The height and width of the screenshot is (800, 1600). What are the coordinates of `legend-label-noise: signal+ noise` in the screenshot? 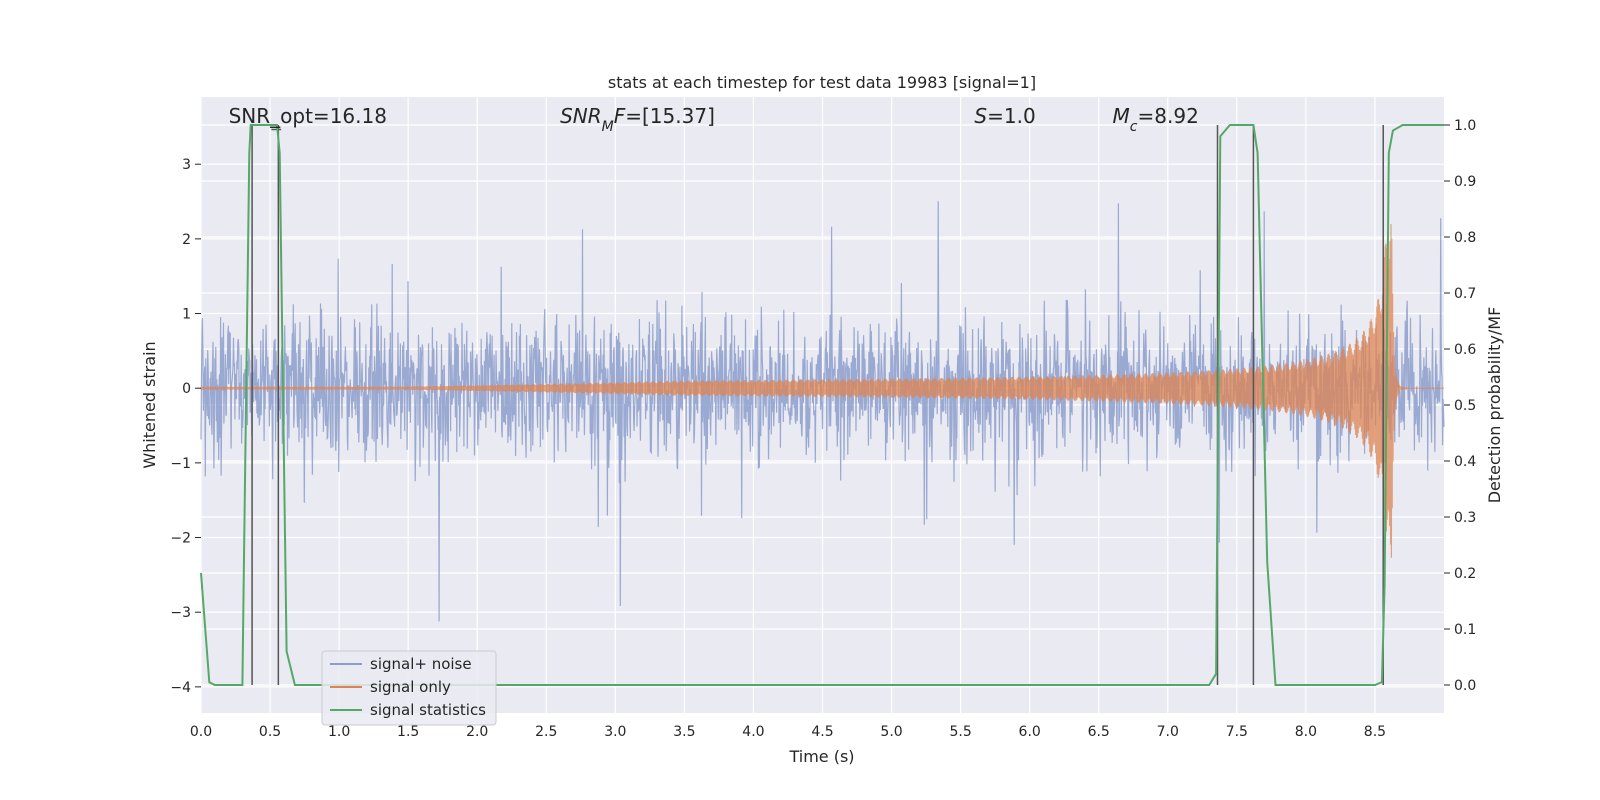 It's located at (421, 664).